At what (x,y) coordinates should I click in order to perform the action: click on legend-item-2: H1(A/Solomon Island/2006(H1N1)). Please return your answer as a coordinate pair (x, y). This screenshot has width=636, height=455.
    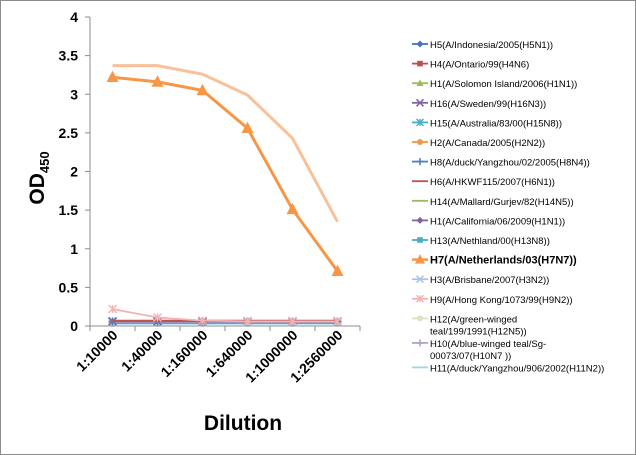
    Looking at the image, I should click on (494, 84).